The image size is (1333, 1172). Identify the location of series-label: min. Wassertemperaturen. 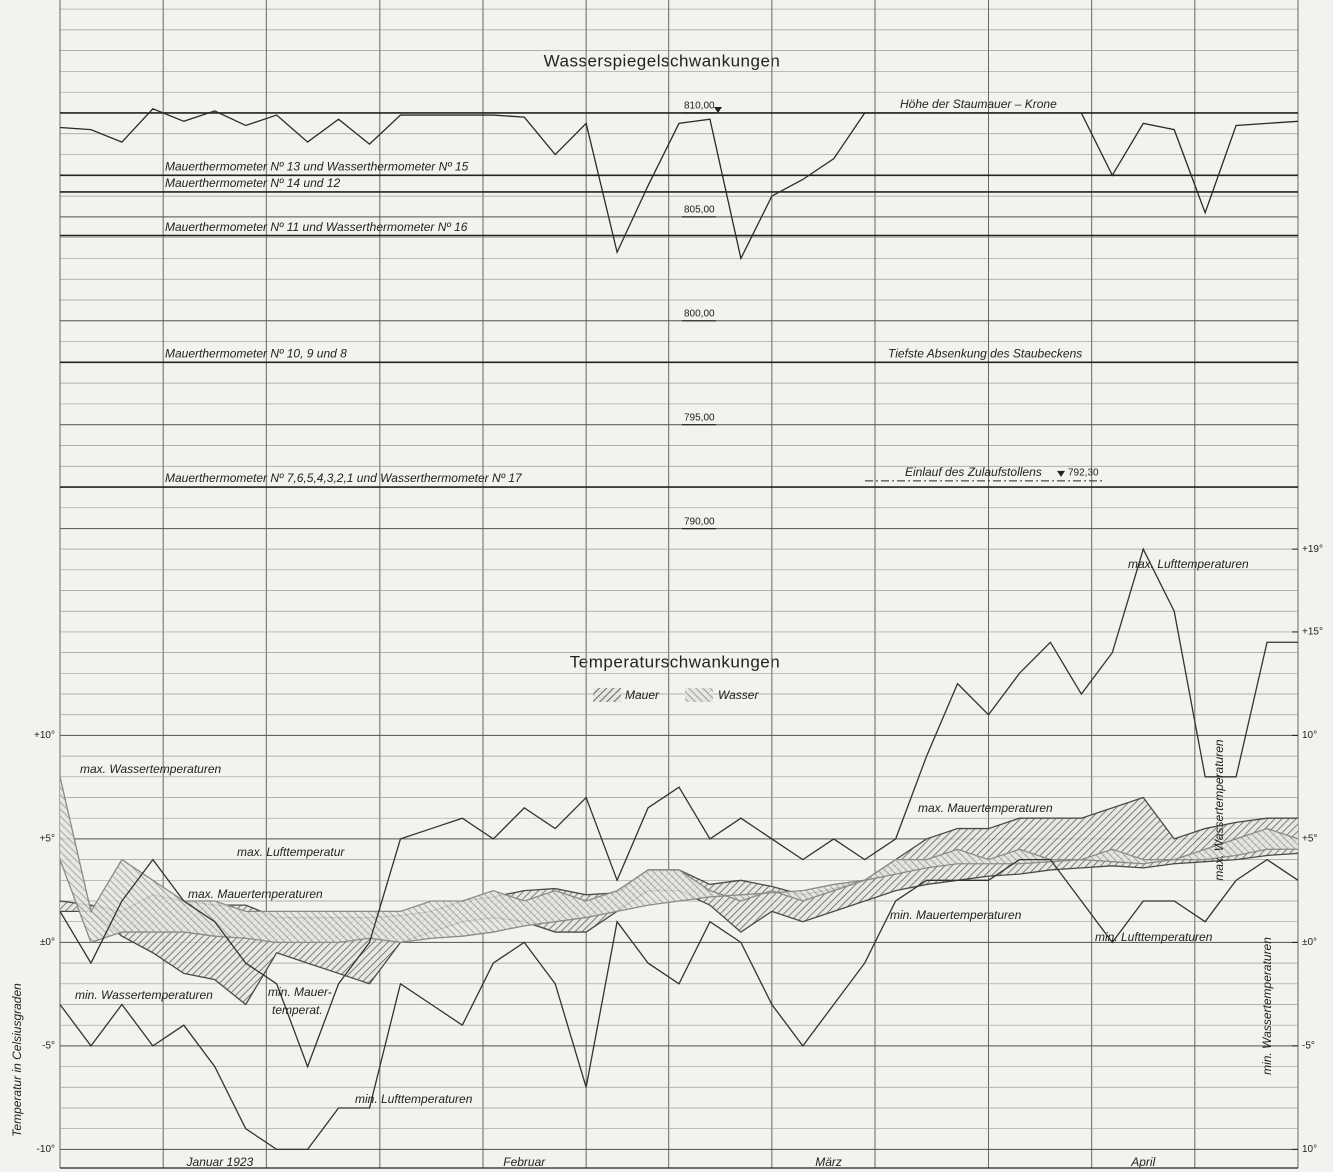
(144, 995).